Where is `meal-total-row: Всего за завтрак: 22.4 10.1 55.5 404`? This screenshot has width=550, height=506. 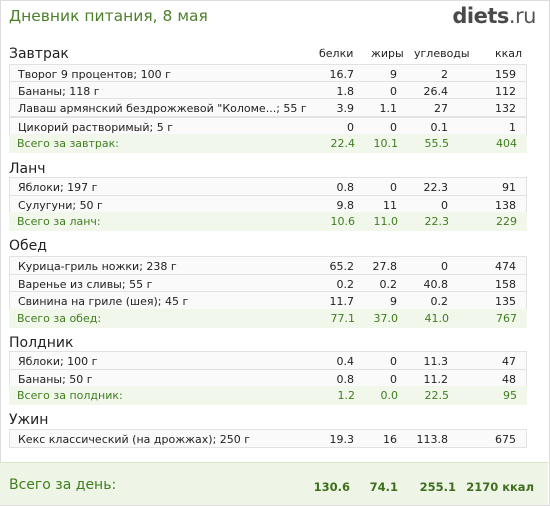 meal-total-row: Всего за завтрак: 22.4 10.1 55.5 404 is located at coordinates (268, 143).